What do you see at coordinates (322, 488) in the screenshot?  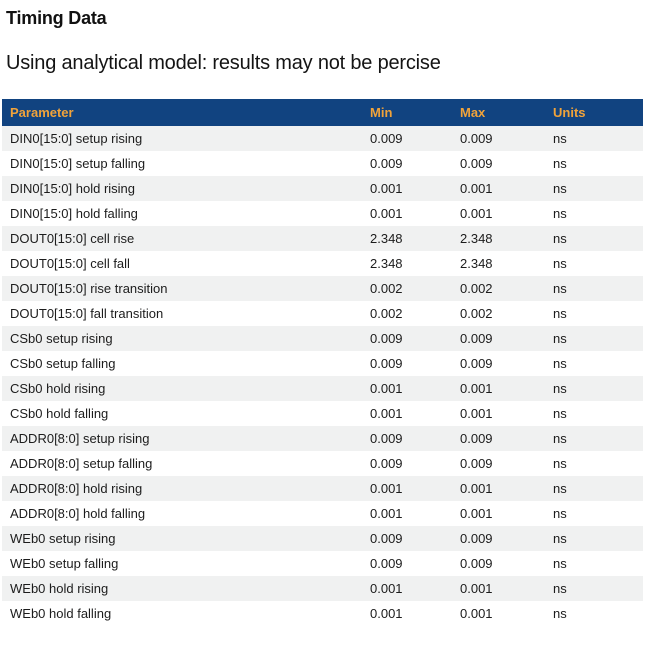 I see `table-row: ADDR0[8:0] hold rising 0.001 0.001 ns` at bounding box center [322, 488].